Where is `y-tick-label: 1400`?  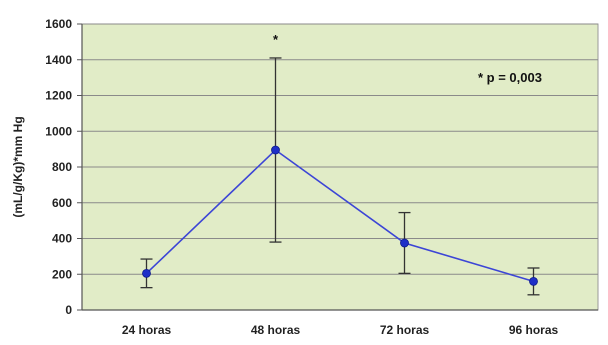 y-tick-label: 1400 is located at coordinates (58, 60).